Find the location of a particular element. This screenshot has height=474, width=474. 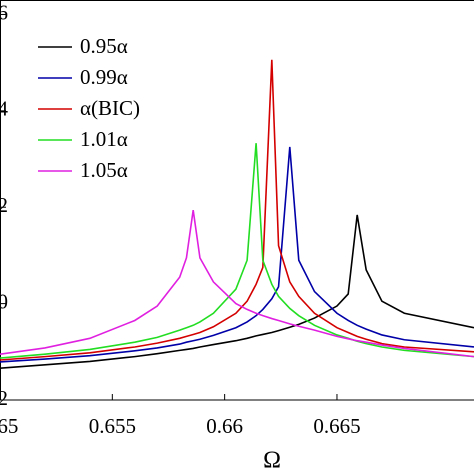

legend-label: 0.95α is located at coordinates (104, 46).